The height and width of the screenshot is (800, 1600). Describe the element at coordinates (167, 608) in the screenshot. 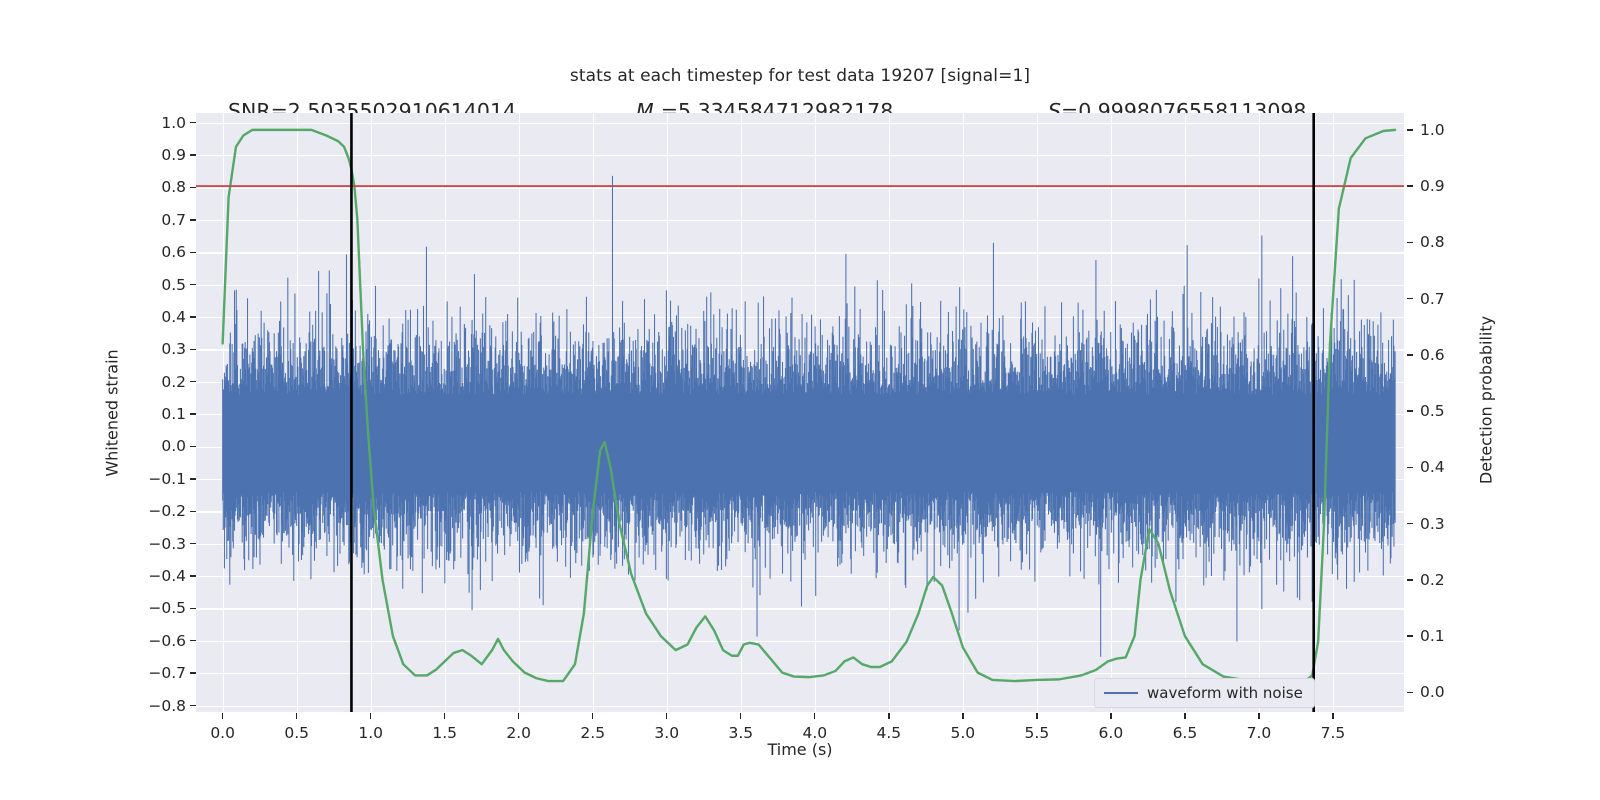

I see `y-tick-label-left: −0.5` at that location.